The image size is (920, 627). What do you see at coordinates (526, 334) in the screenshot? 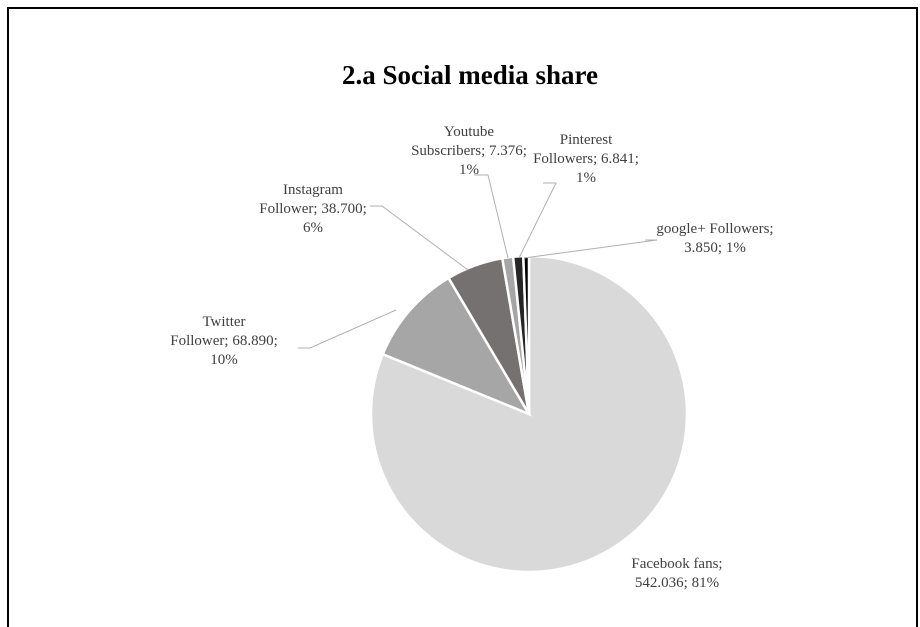
I see `pie-slice-google-followers` at bounding box center [526, 334].